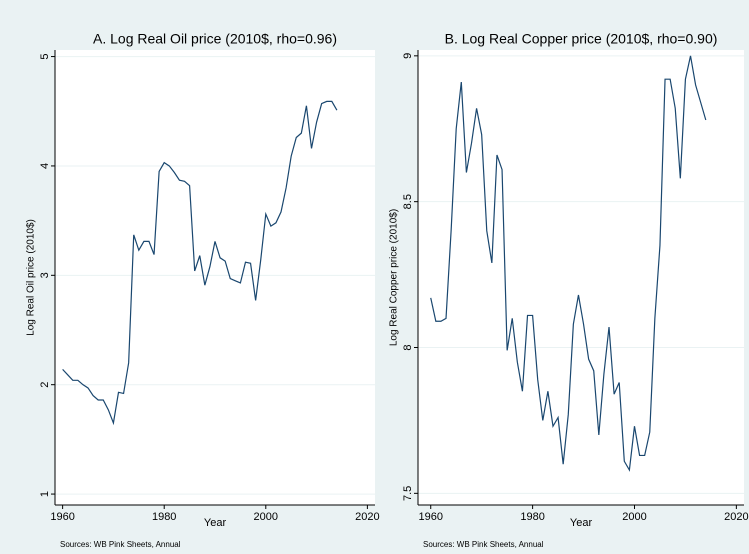 Image resolution: width=749 pixels, height=554 pixels. I want to click on y-axis-label: Log Real Oil price (2010$), so click(31, 277).